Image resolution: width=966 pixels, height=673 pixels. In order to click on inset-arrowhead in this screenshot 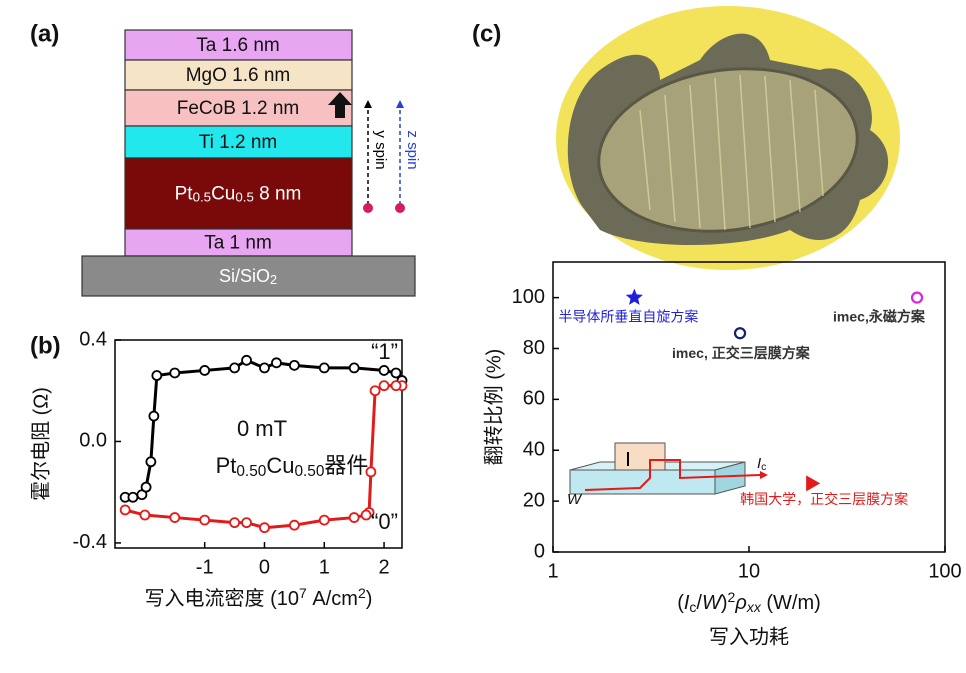, I will do `click(764, 475)`.